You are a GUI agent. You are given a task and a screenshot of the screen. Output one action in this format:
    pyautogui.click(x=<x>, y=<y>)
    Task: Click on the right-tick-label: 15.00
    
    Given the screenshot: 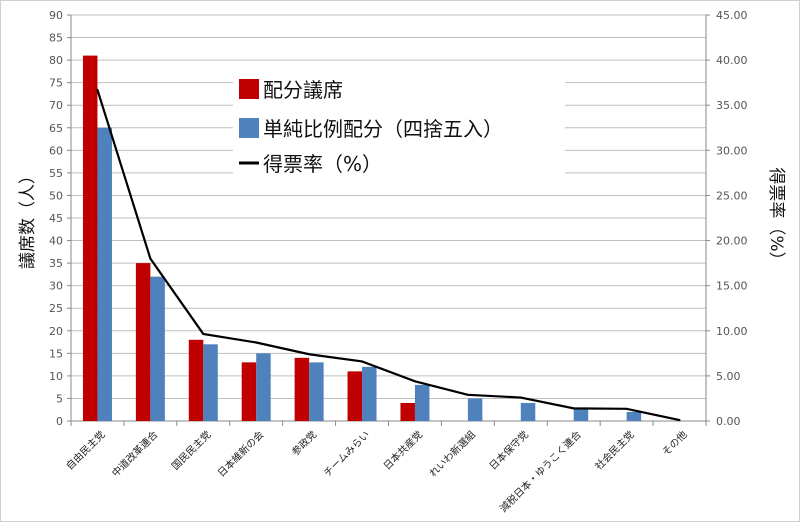 What is the action you would take?
    pyautogui.click(x=732, y=286)
    